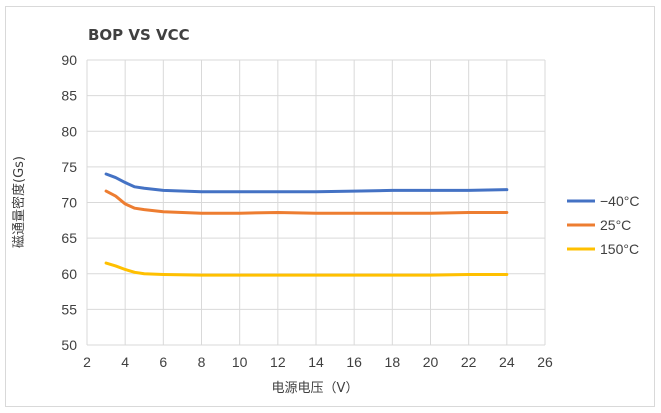  I want to click on x-tick-label: 14, so click(316, 362).